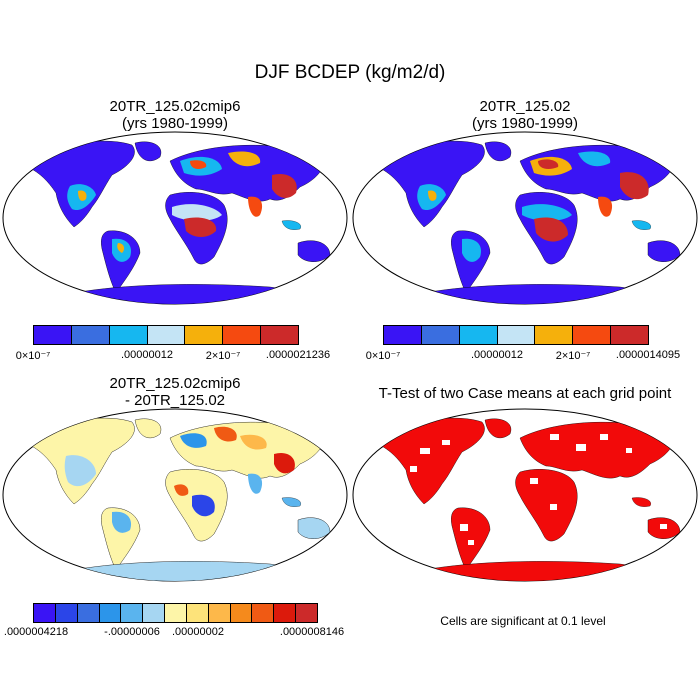 This screenshot has width=700, height=700. Describe the element at coordinates (33, 356) in the screenshot. I see `case1-label-0: 0×10⁻⁷` at that location.